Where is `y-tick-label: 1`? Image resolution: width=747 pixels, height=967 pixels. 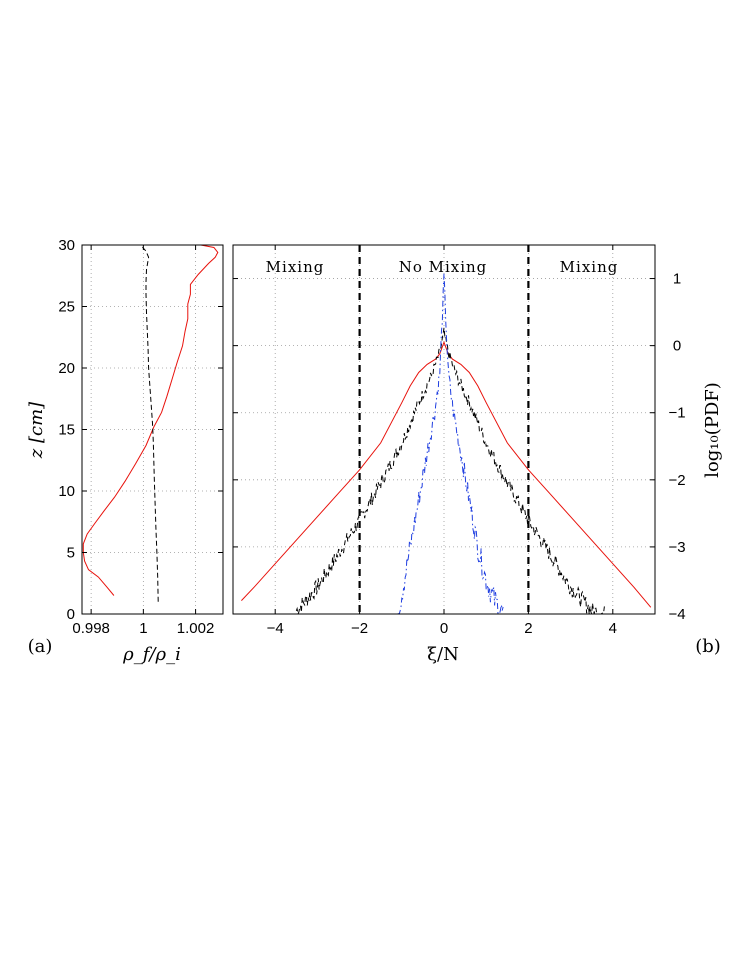 y-tick-label: 1 is located at coordinates (677, 279).